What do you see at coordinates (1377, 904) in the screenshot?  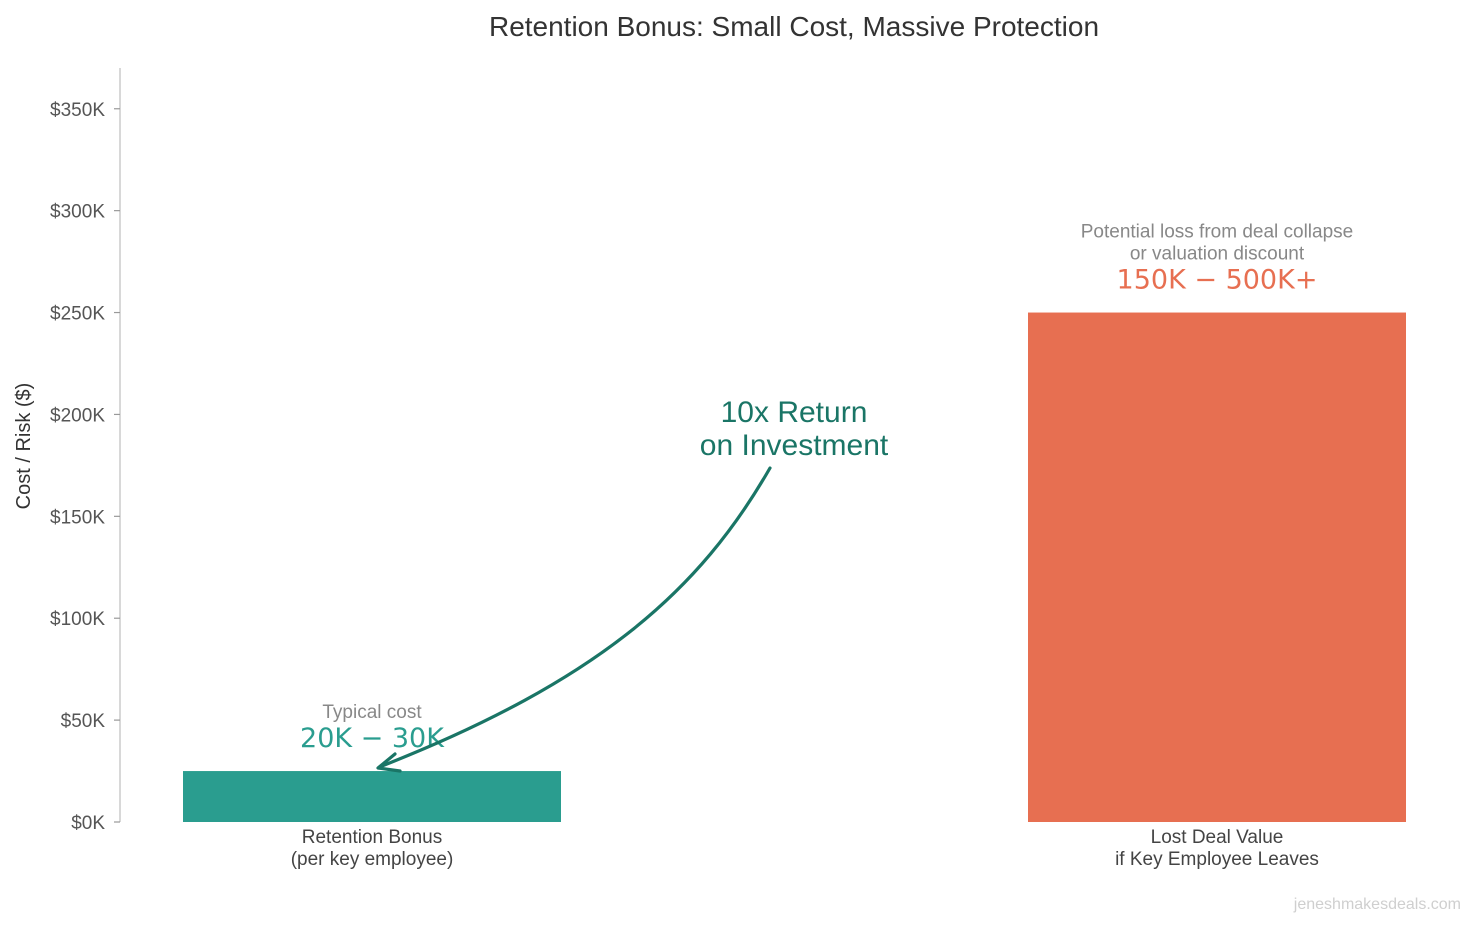 I see `watermark: jeneshmakesdeals.com` at bounding box center [1377, 904].